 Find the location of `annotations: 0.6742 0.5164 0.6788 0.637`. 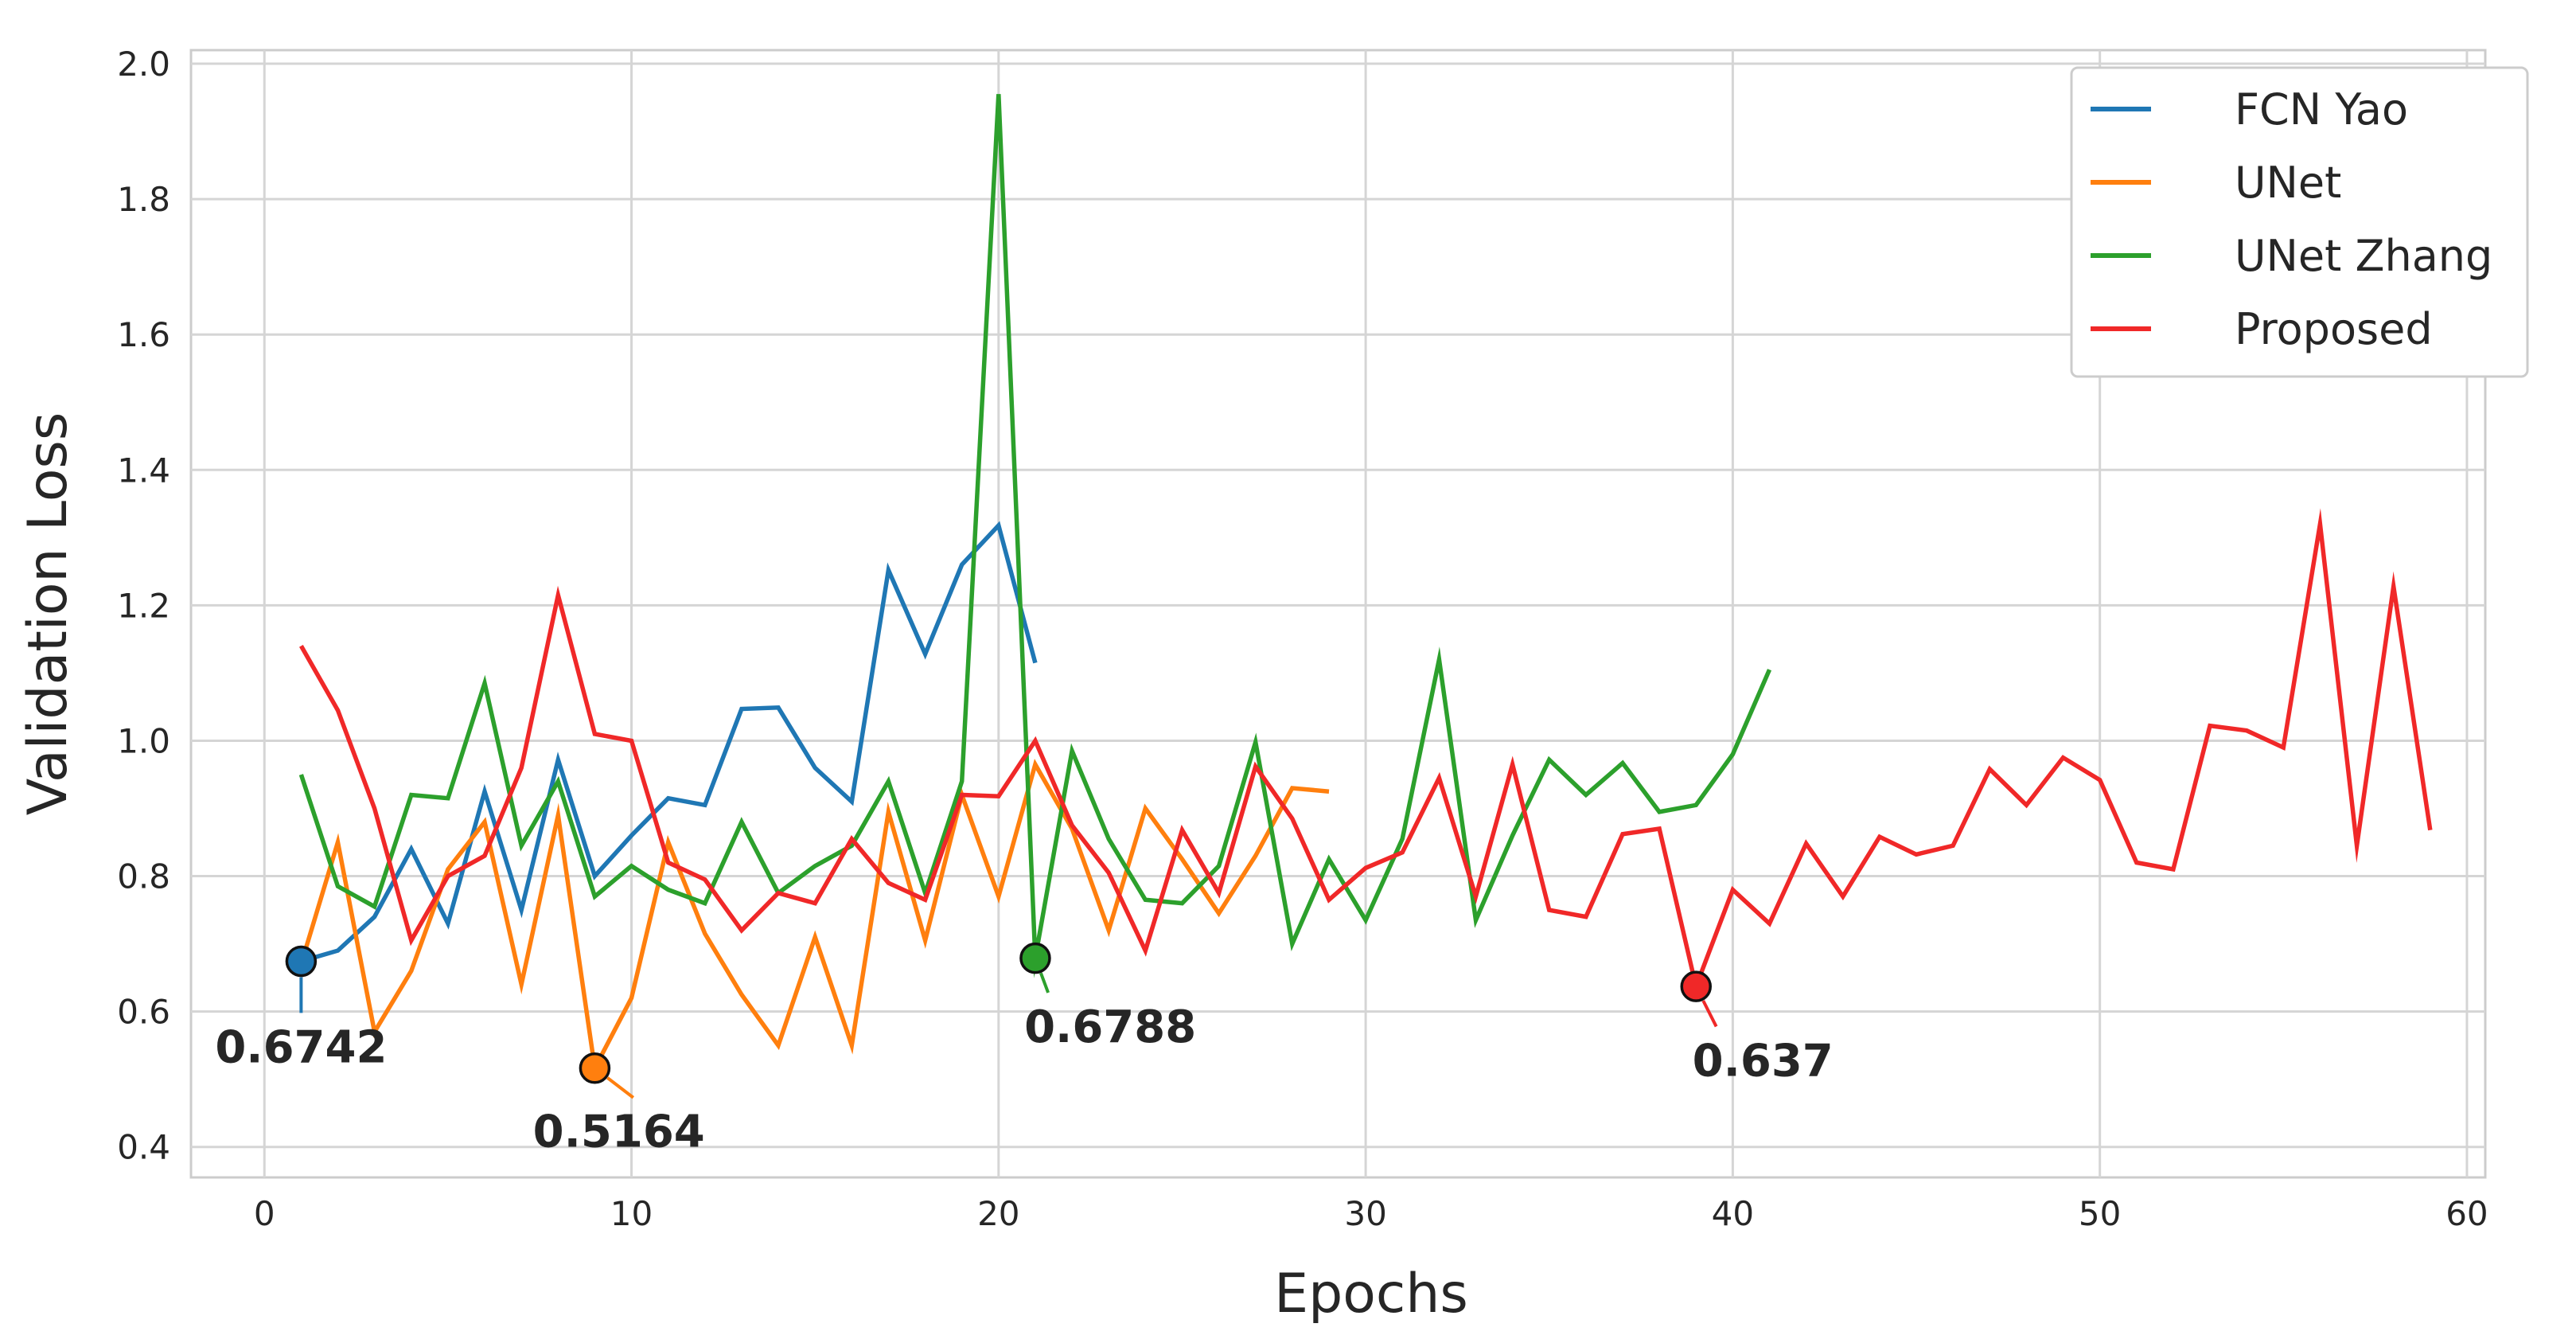

annotations: 0.6742 0.5164 0.6788 0.637 is located at coordinates (1024, 1050).